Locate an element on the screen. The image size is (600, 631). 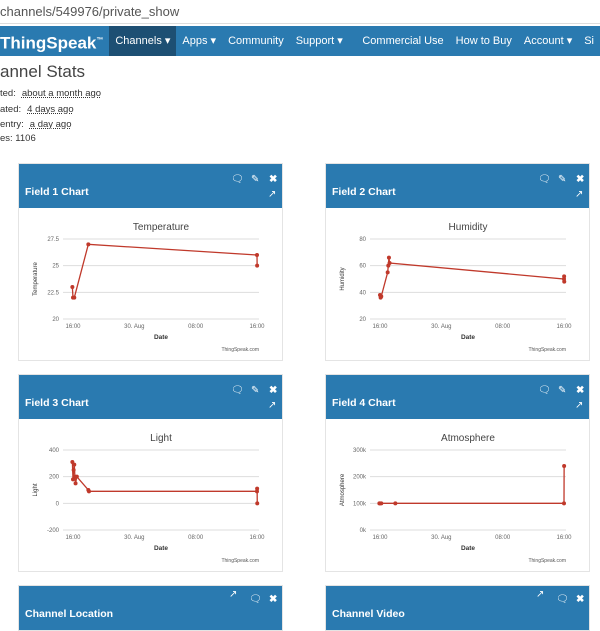
chart-title: Temperature is located at coordinates (161, 227).